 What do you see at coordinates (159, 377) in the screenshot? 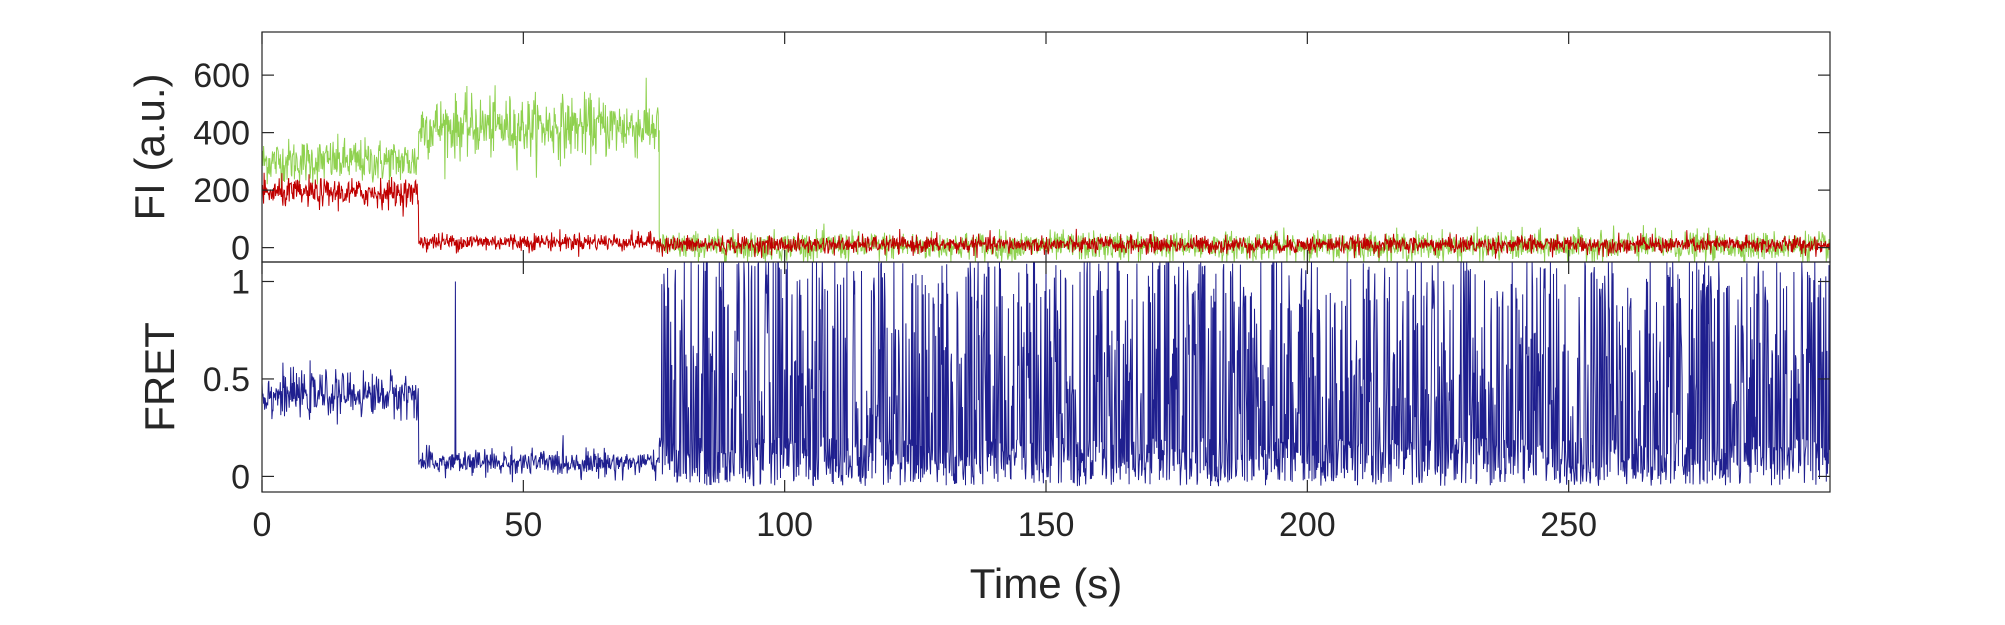
I see `fret-y-axis-label: FRET` at bounding box center [159, 377].